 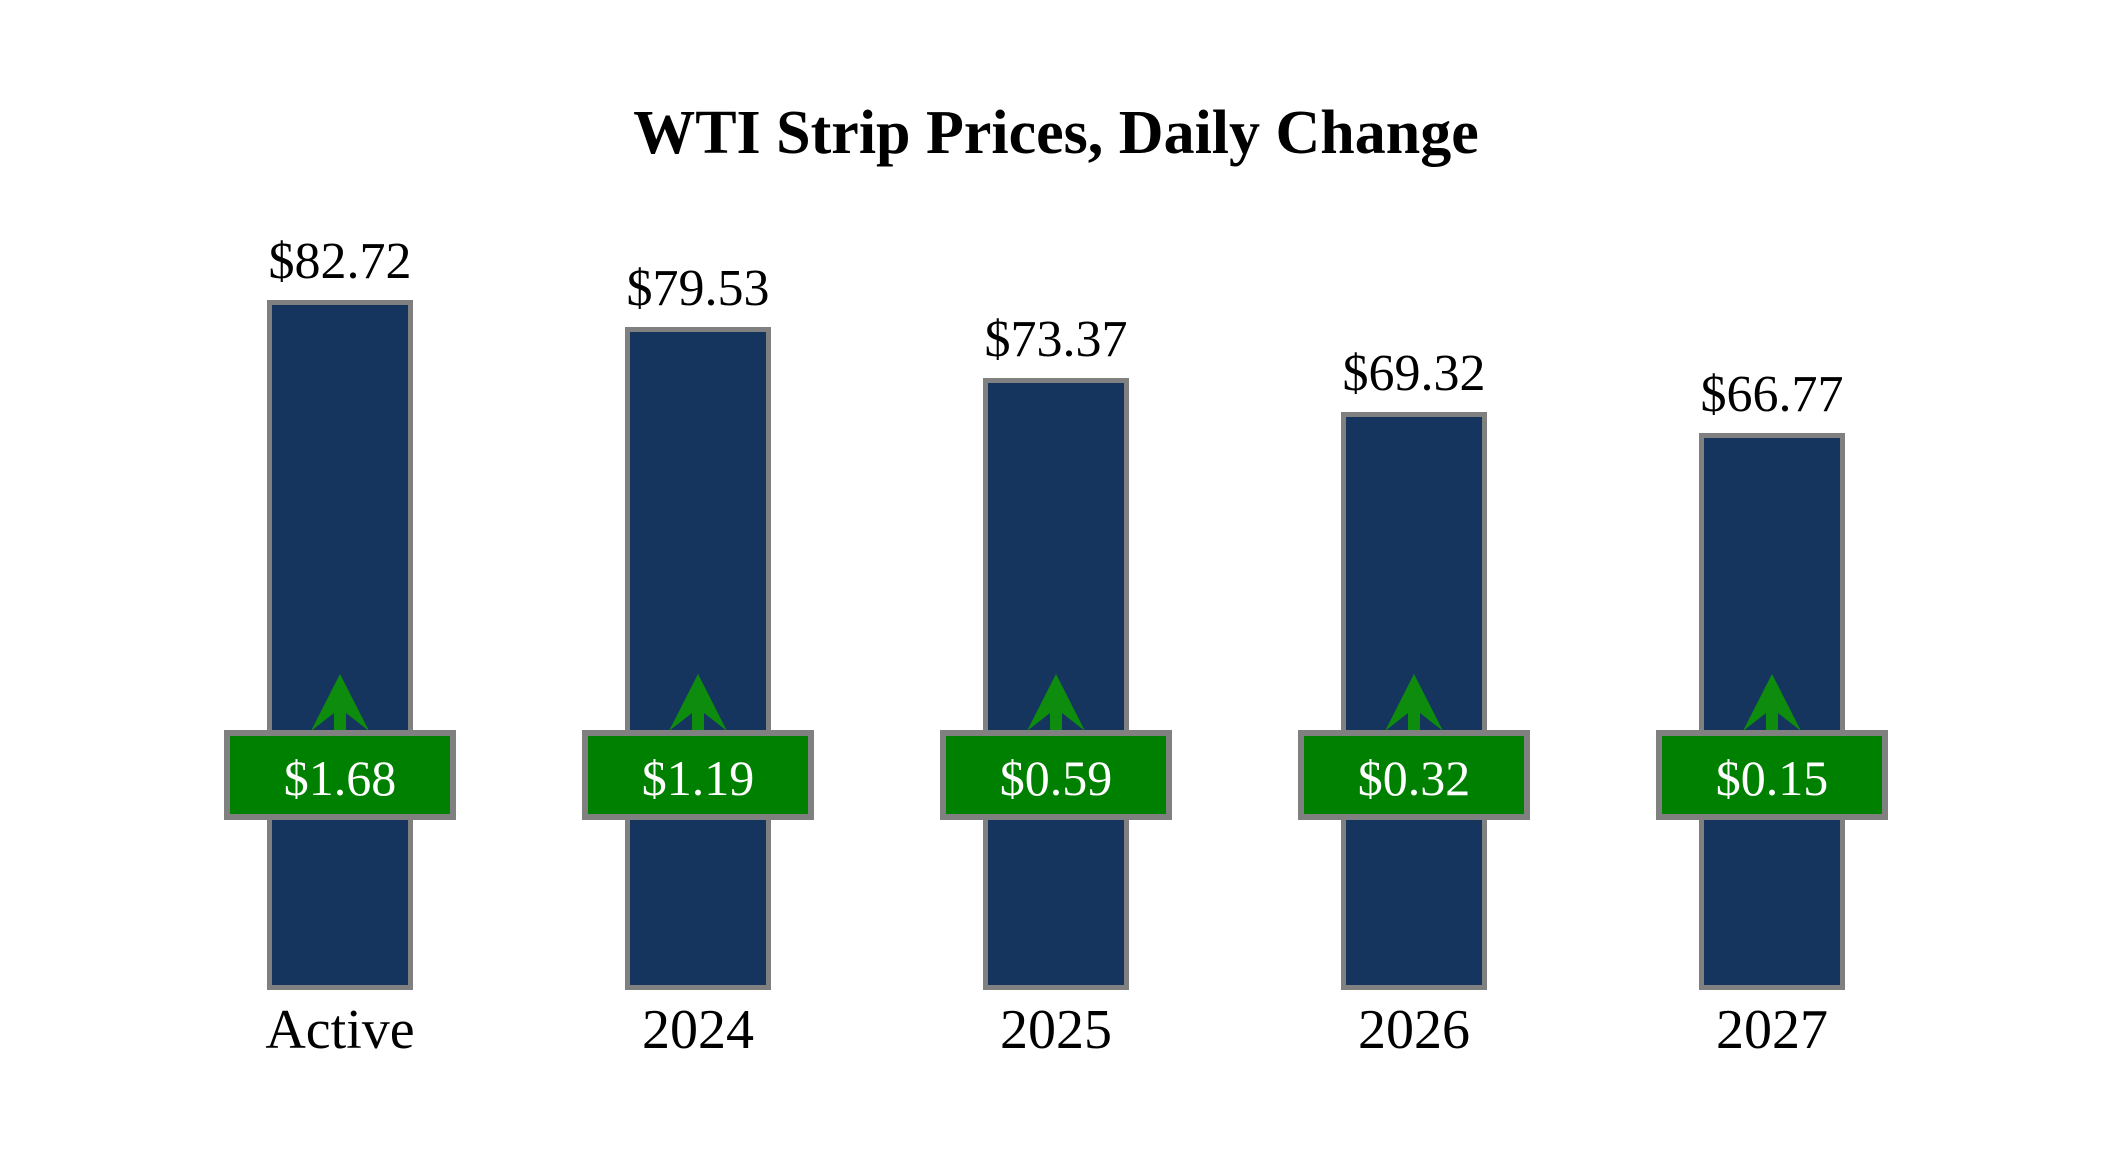 I want to click on daily-change-badge: $0.32, so click(x=1414, y=775).